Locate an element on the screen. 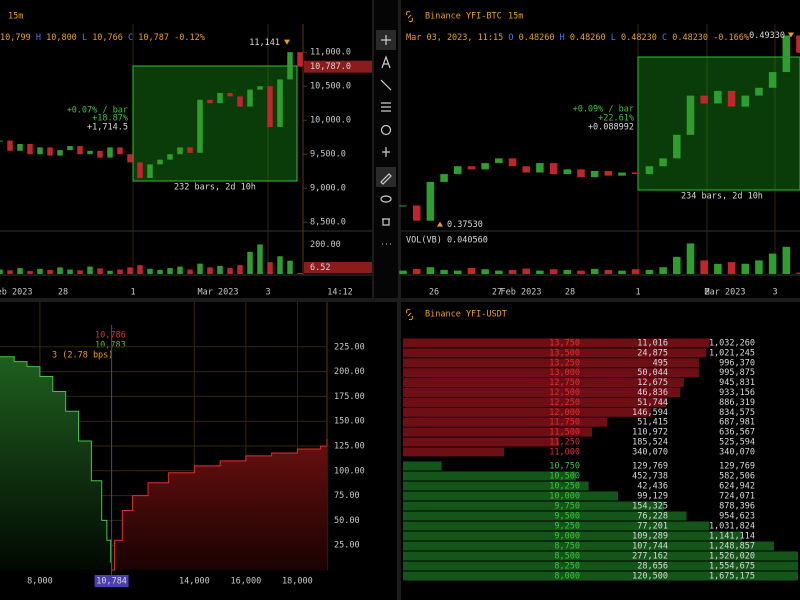  pair: Binance YFI-USDT is located at coordinates (466, 315).